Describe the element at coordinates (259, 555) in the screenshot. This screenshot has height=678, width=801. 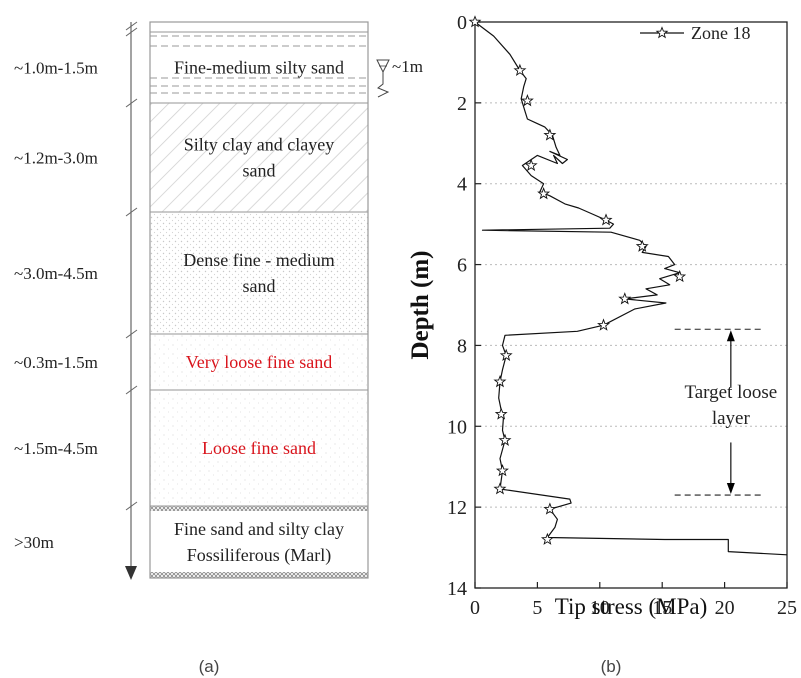
I see `layer-description: Fossiliferous (Marl)` at that location.